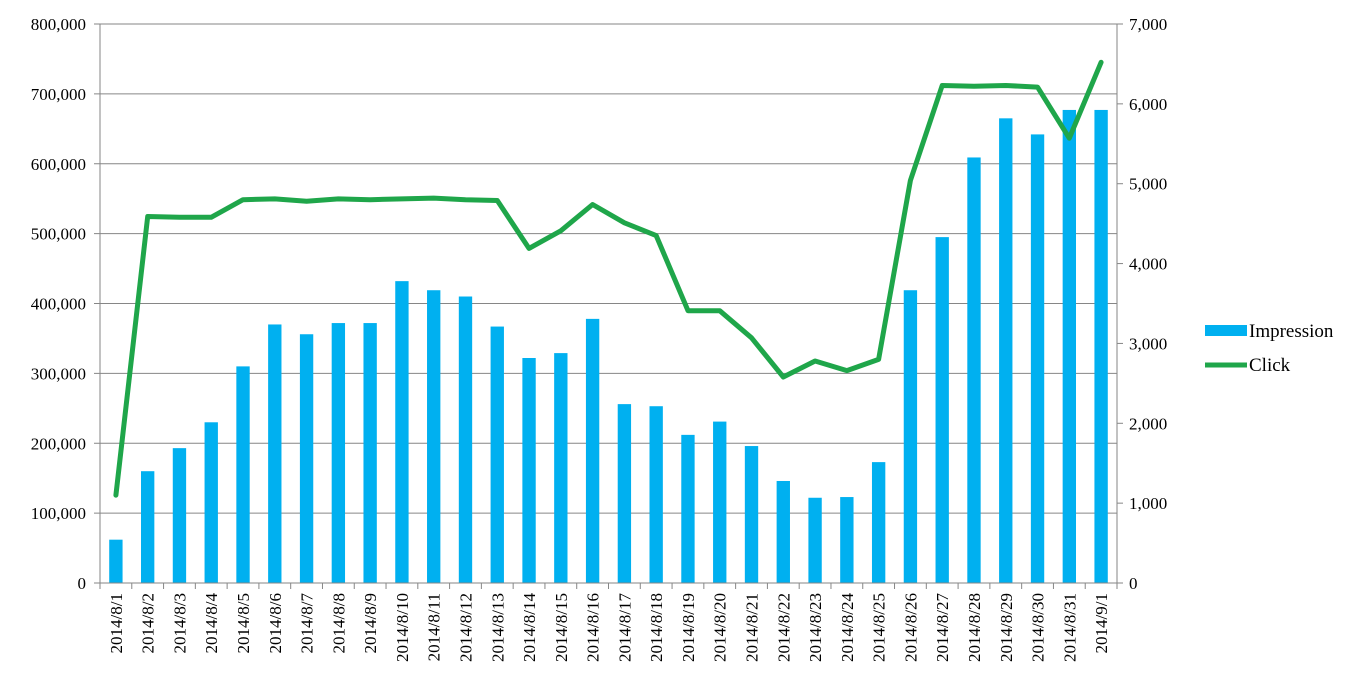 The image size is (1364, 694). Describe the element at coordinates (1148, 423) in the screenshot. I see `right-tick-label: 2,000` at that location.